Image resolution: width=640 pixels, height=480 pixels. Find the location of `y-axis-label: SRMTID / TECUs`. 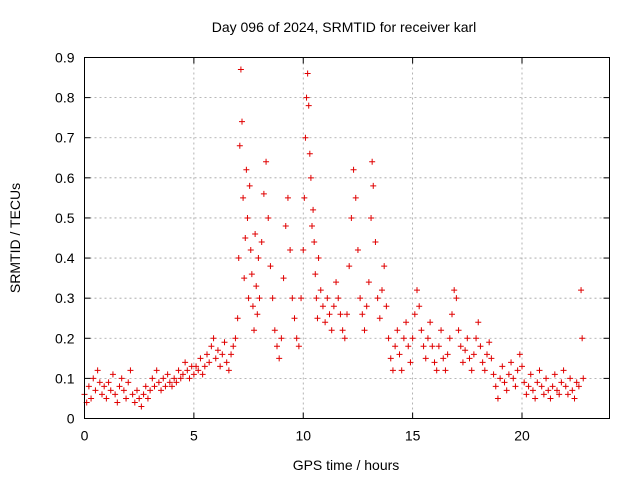

y-axis-label: SRMTID / TECUs is located at coordinates (15, 238).